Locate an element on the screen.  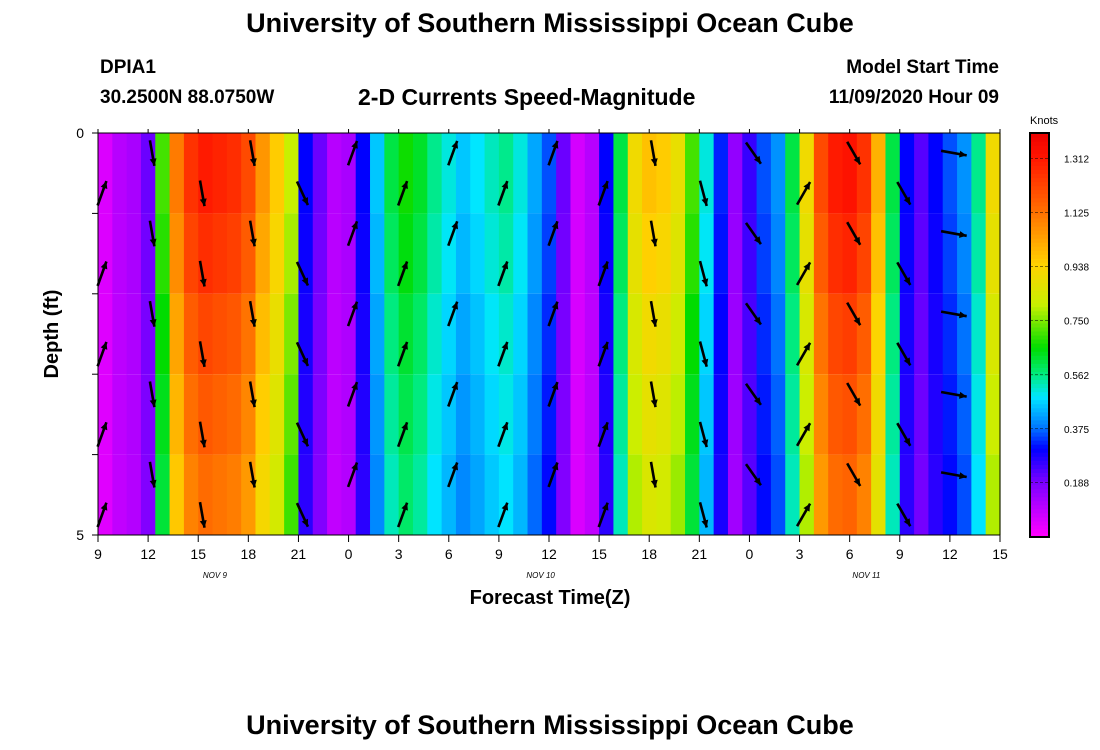
colorbar-tick-label: 0.750 is located at coordinates (1076, 322).